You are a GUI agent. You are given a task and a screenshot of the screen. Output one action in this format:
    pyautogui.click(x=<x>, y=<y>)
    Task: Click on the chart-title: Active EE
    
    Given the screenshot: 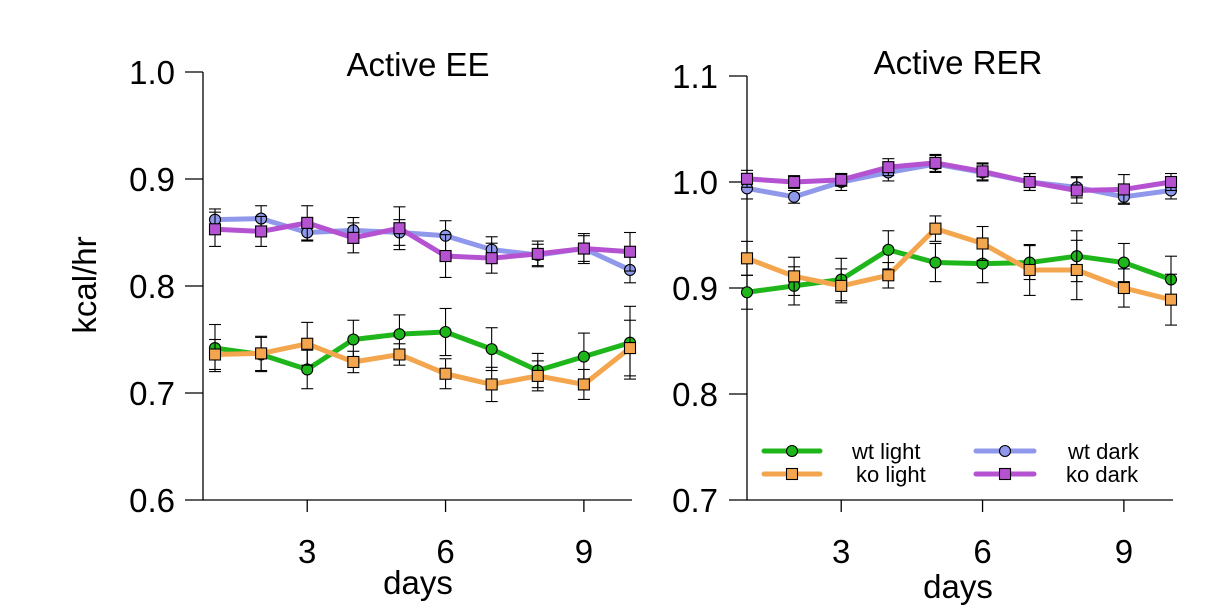 What is the action you would take?
    pyautogui.click(x=417, y=64)
    